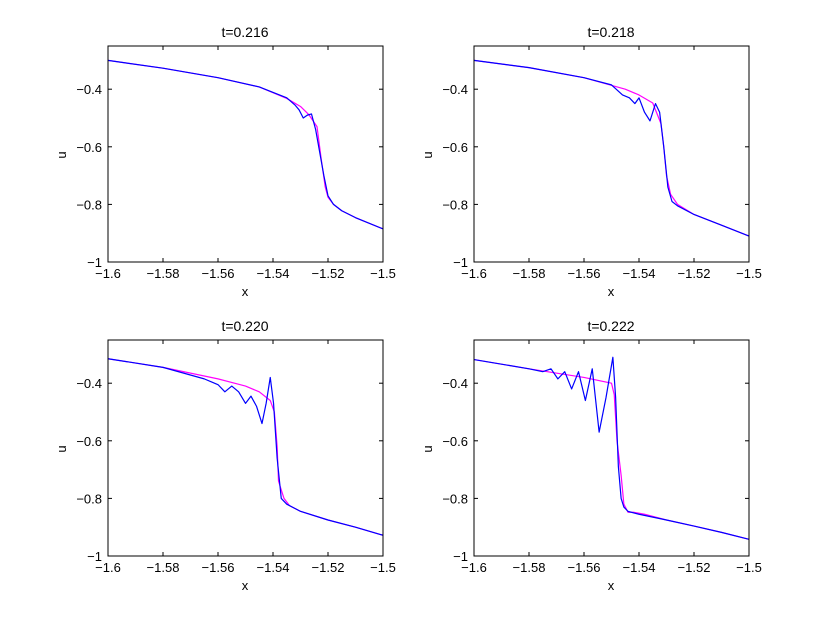  Describe the element at coordinates (427, 448) in the screenshot. I see `panel-4-ylabel: u` at that location.